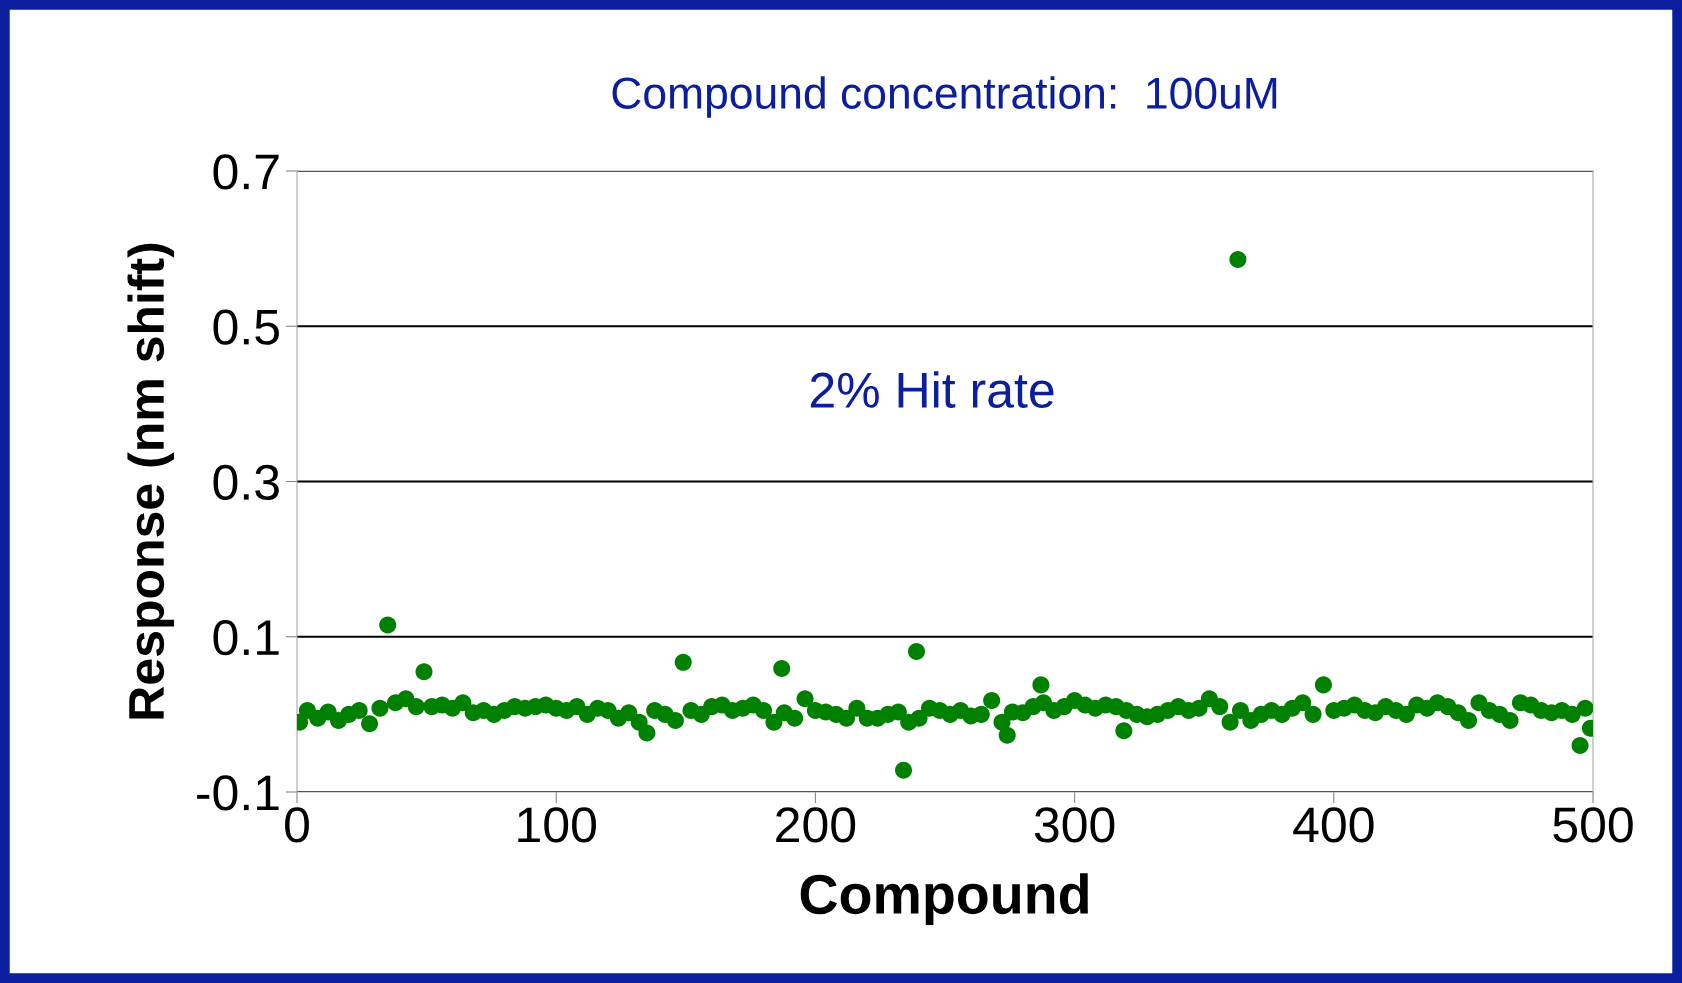  What do you see at coordinates (246, 172) in the screenshot?
I see `y-tick-label: 0.7` at bounding box center [246, 172].